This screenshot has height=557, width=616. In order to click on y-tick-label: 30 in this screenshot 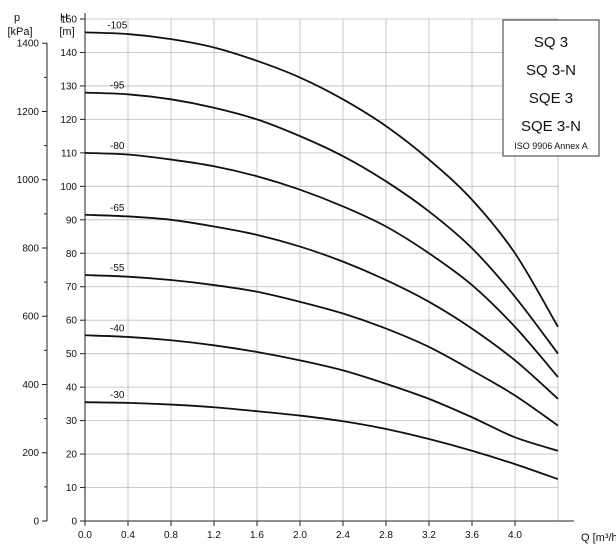, I will do `click(72, 421)`.